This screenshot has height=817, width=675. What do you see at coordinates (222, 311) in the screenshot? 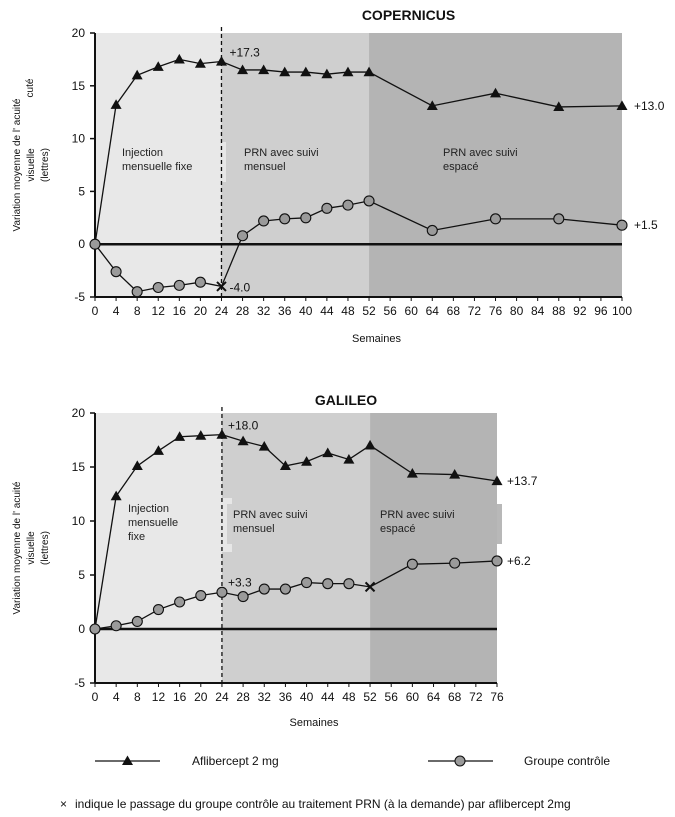
I see `x-tick-label: 24` at bounding box center [222, 311].